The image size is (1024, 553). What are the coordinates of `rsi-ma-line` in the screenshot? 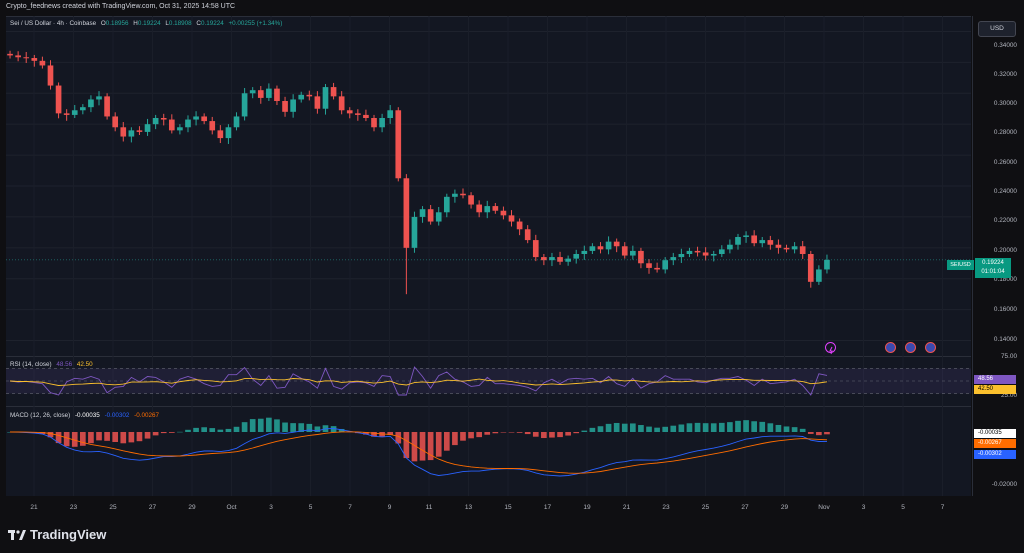 It's located at (418, 382).